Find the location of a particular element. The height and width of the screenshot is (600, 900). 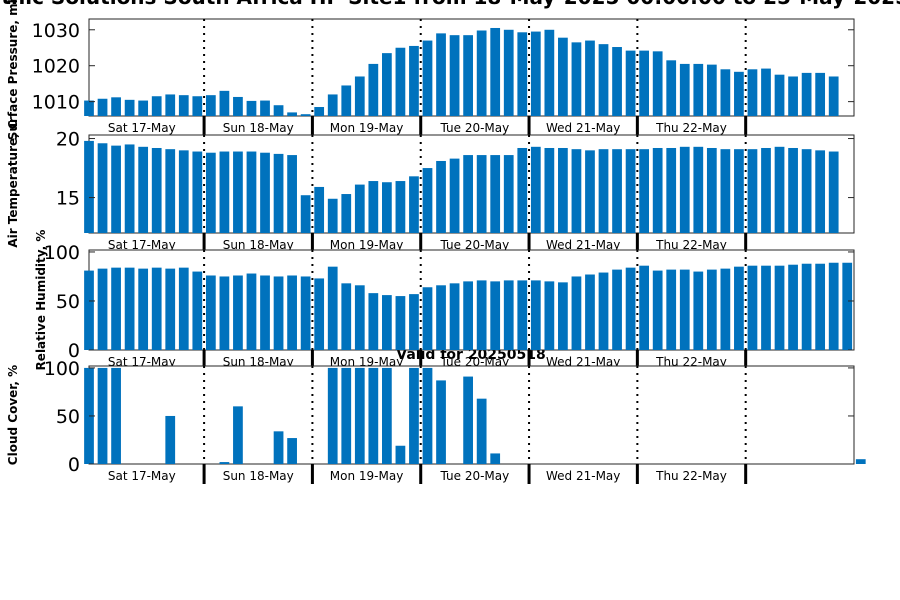

chart-subtitle: Valid for 20250518 is located at coordinates (470, 355).